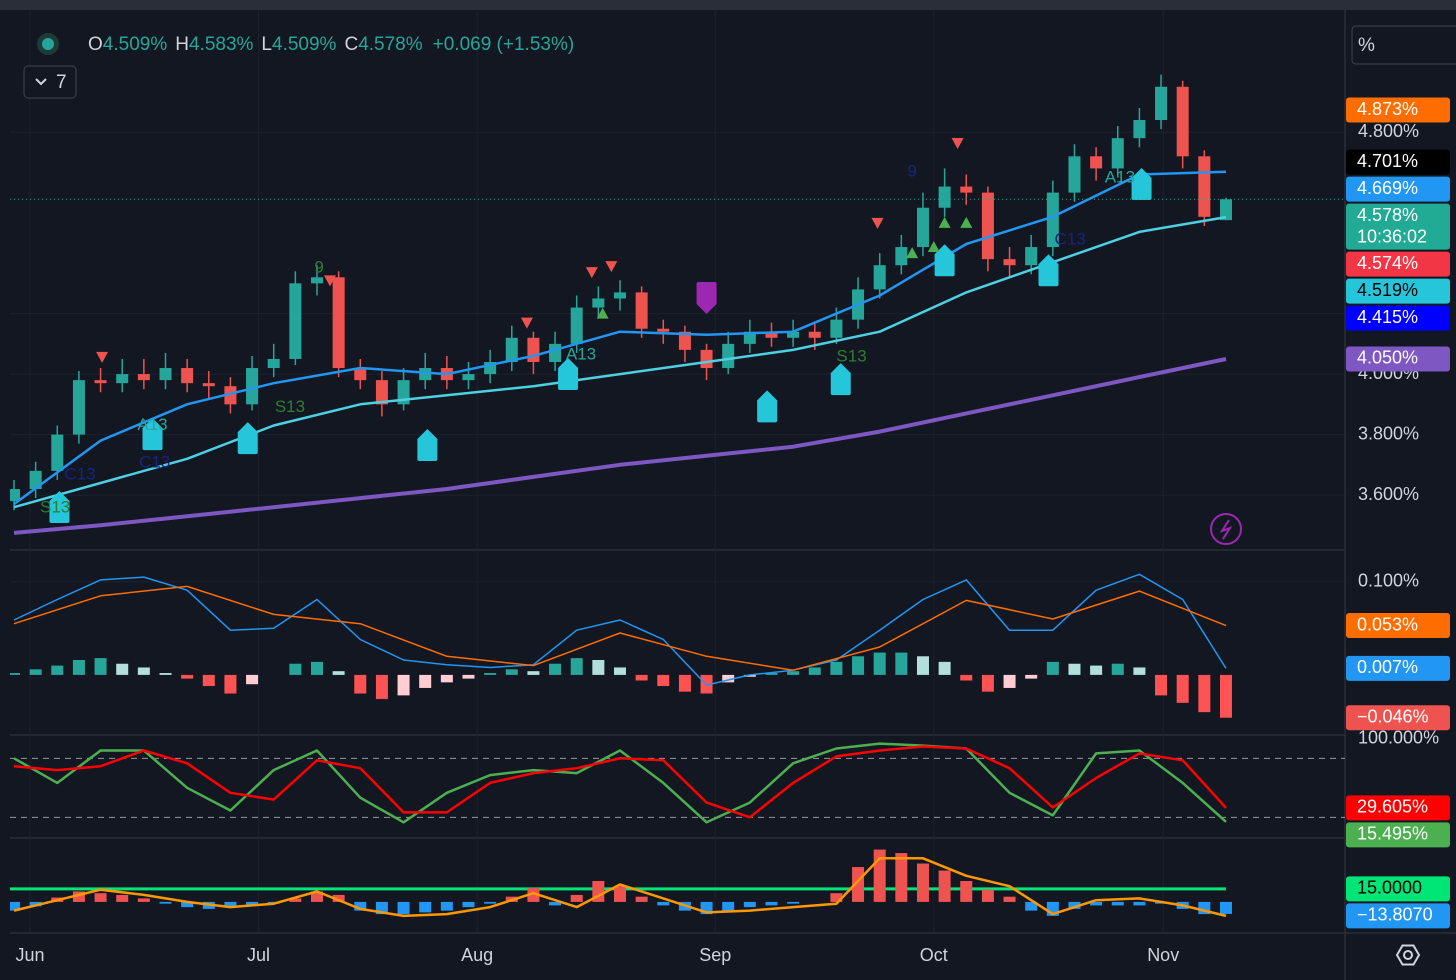  What do you see at coordinates (1387, 188) in the screenshot?
I see `price-tag-label: 4.669%` at bounding box center [1387, 188].